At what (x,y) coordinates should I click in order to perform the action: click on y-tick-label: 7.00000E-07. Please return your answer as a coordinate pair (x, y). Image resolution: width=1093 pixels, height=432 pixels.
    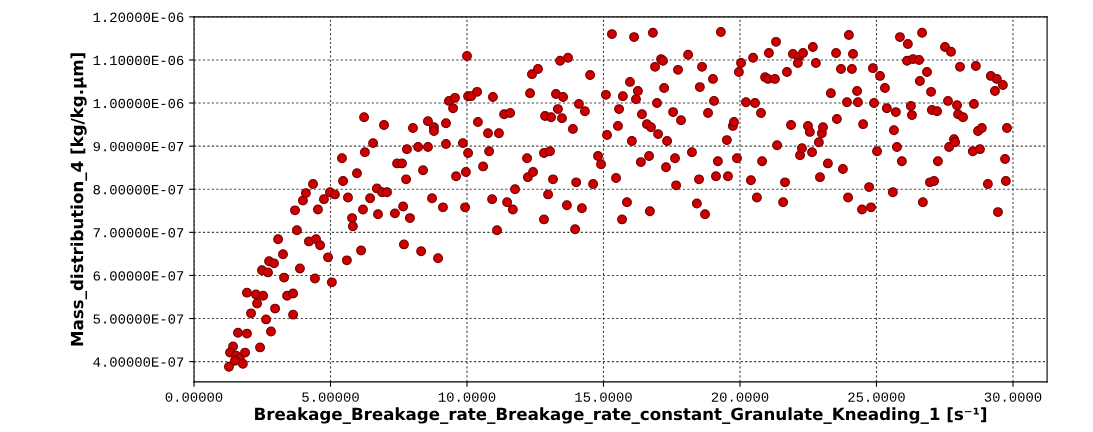
    Looking at the image, I should click on (138, 233).